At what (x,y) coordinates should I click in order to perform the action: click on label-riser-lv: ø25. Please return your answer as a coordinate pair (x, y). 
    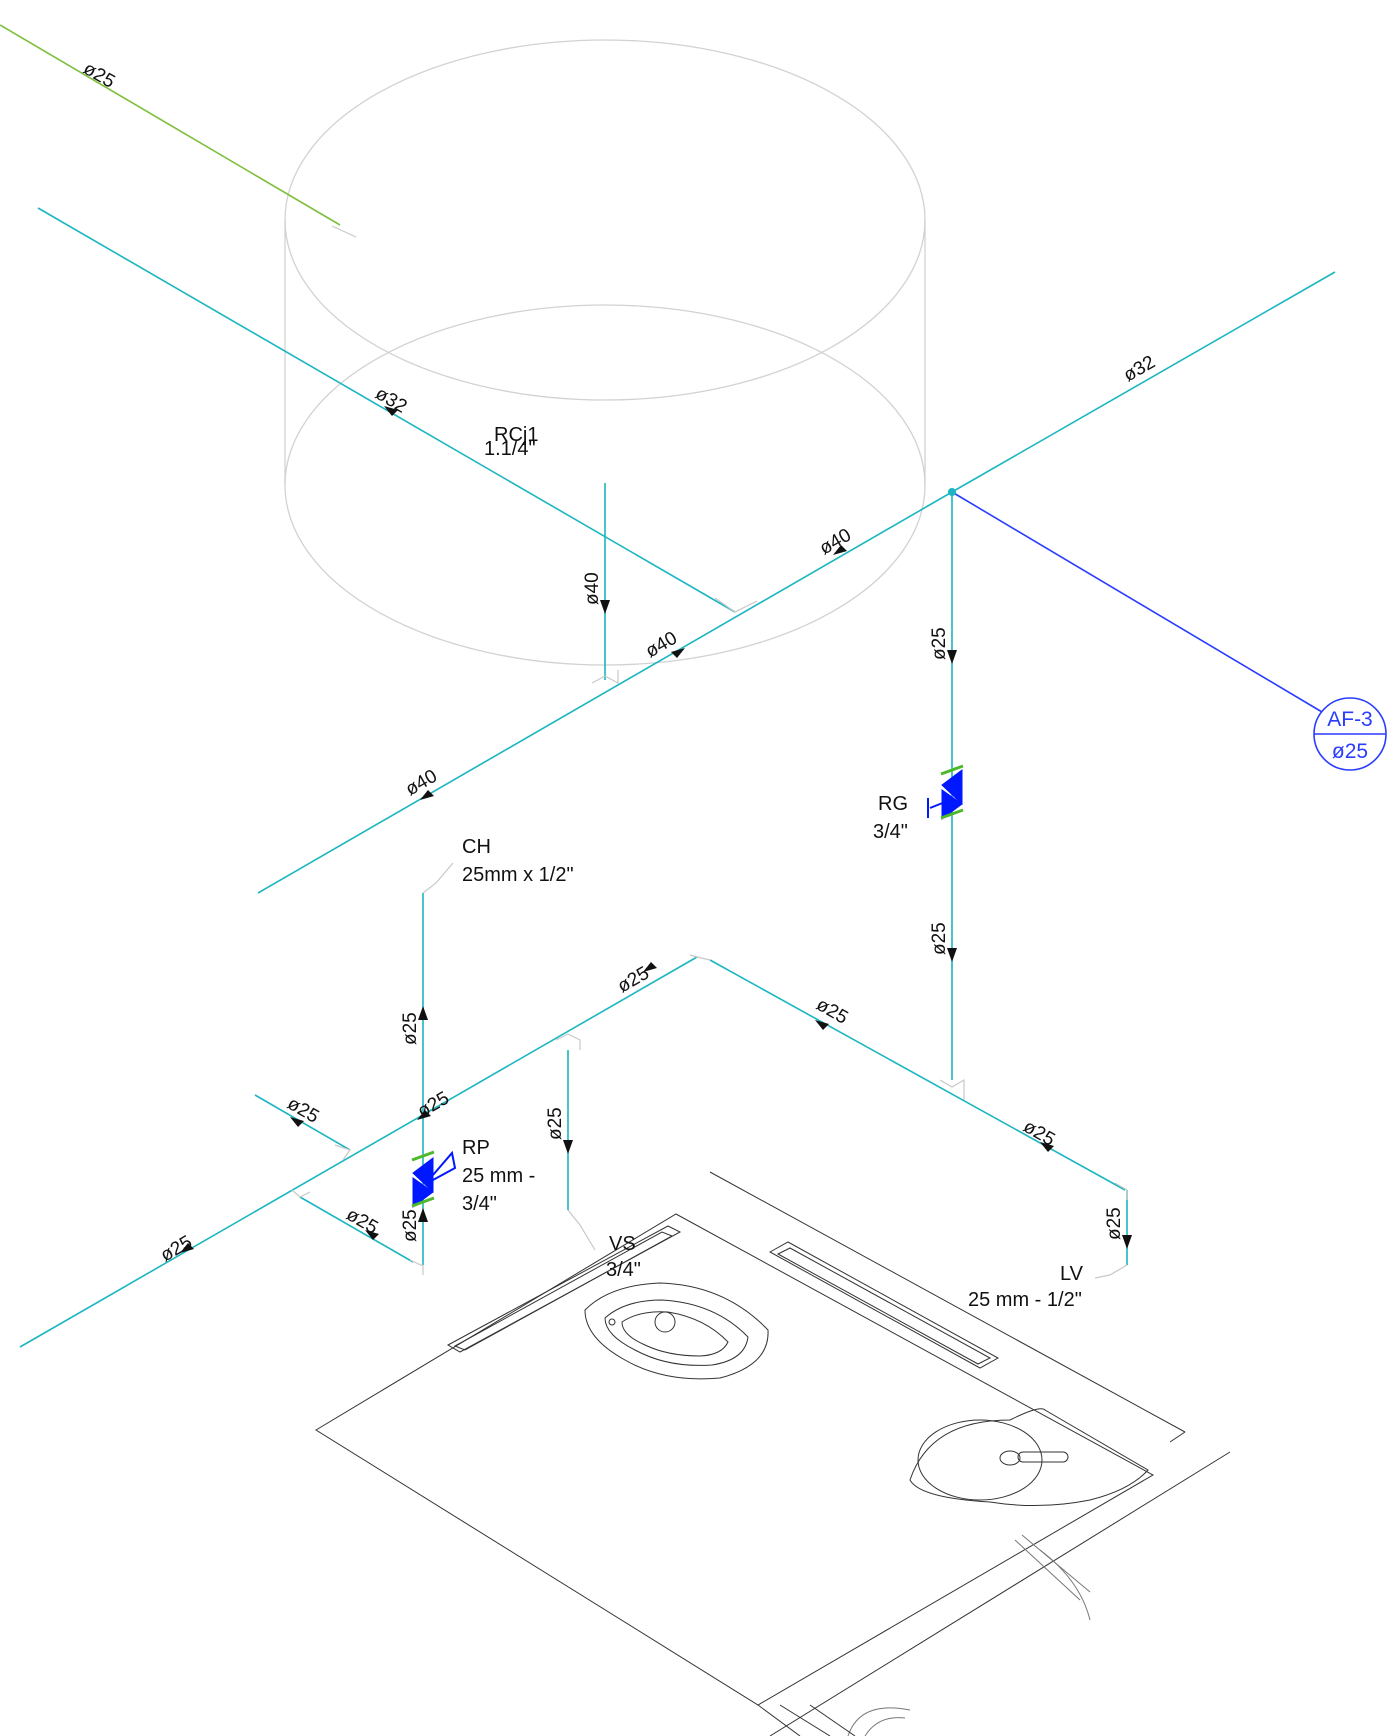
    Looking at the image, I should click on (1114, 1223).